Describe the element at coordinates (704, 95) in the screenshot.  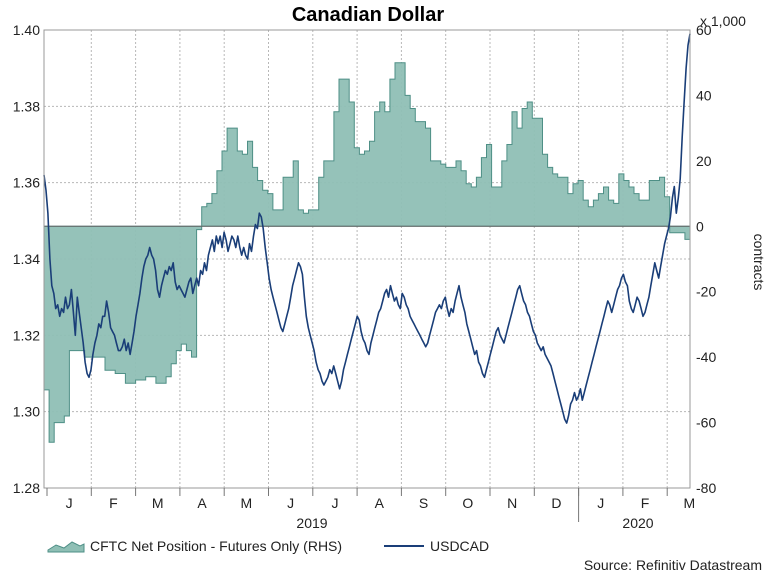
I see `y-right-tick-label: 40` at that location.